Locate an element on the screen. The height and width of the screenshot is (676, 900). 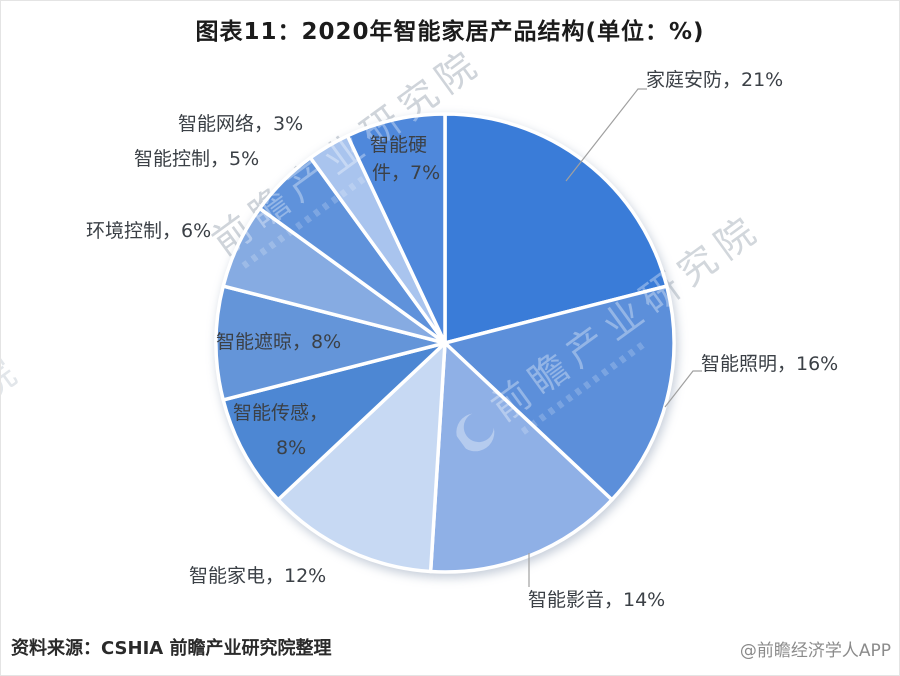
label-leader-lines is located at coordinates (615, 337).